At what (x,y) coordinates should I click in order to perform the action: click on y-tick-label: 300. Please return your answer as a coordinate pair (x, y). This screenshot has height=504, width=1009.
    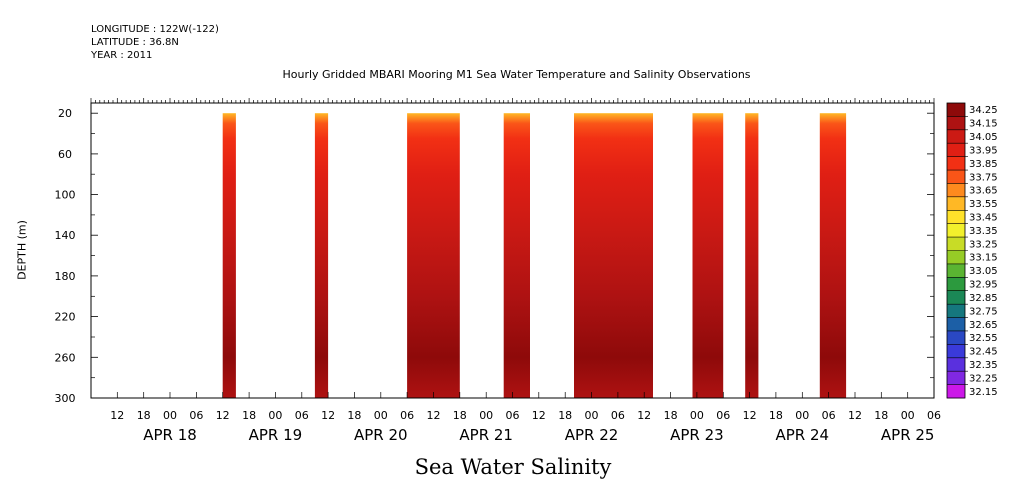
    Looking at the image, I should click on (65, 398).